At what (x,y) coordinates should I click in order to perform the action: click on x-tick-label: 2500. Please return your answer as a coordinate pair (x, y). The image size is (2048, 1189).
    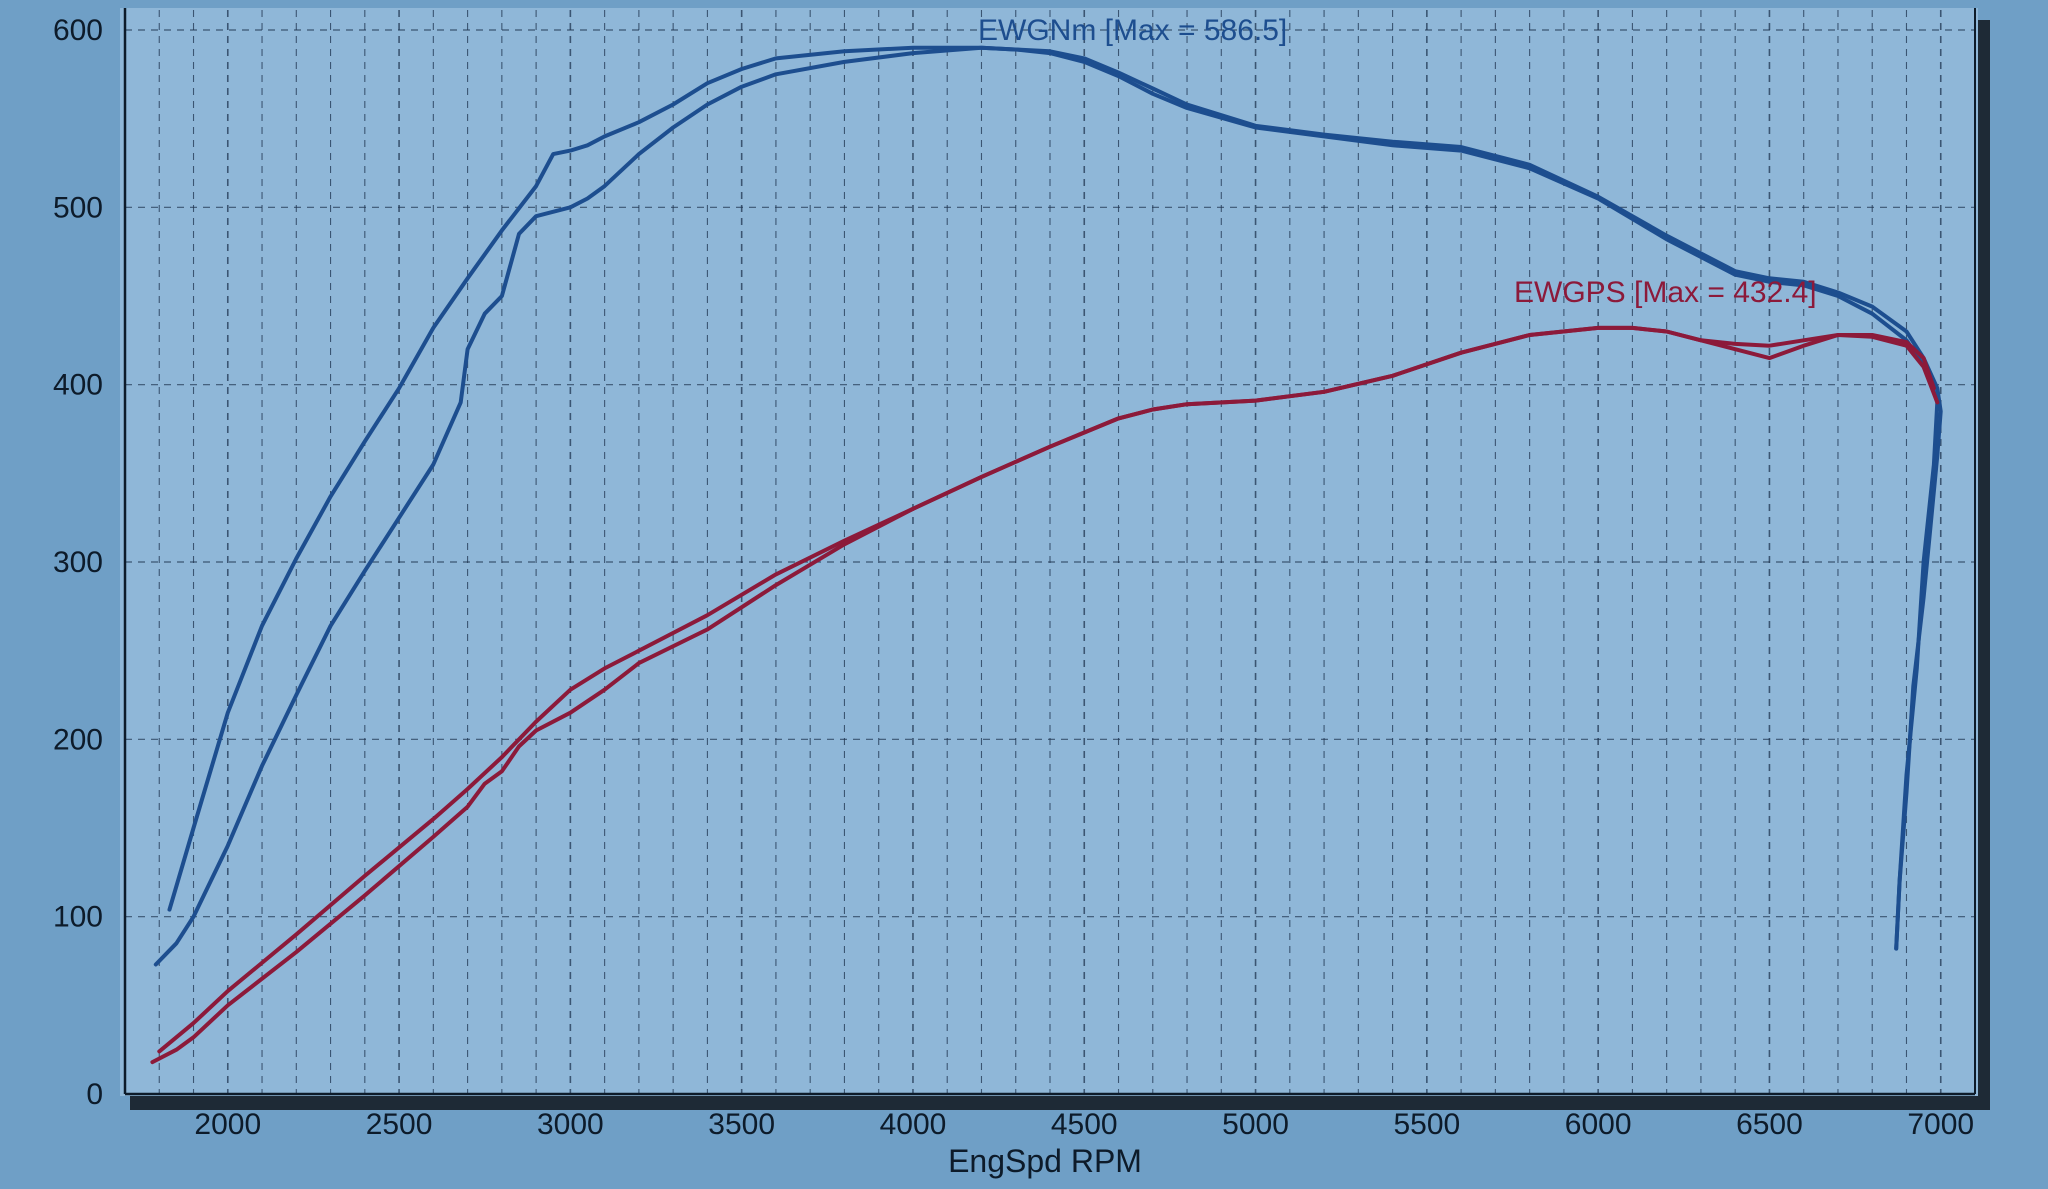
    Looking at the image, I should click on (399, 1124).